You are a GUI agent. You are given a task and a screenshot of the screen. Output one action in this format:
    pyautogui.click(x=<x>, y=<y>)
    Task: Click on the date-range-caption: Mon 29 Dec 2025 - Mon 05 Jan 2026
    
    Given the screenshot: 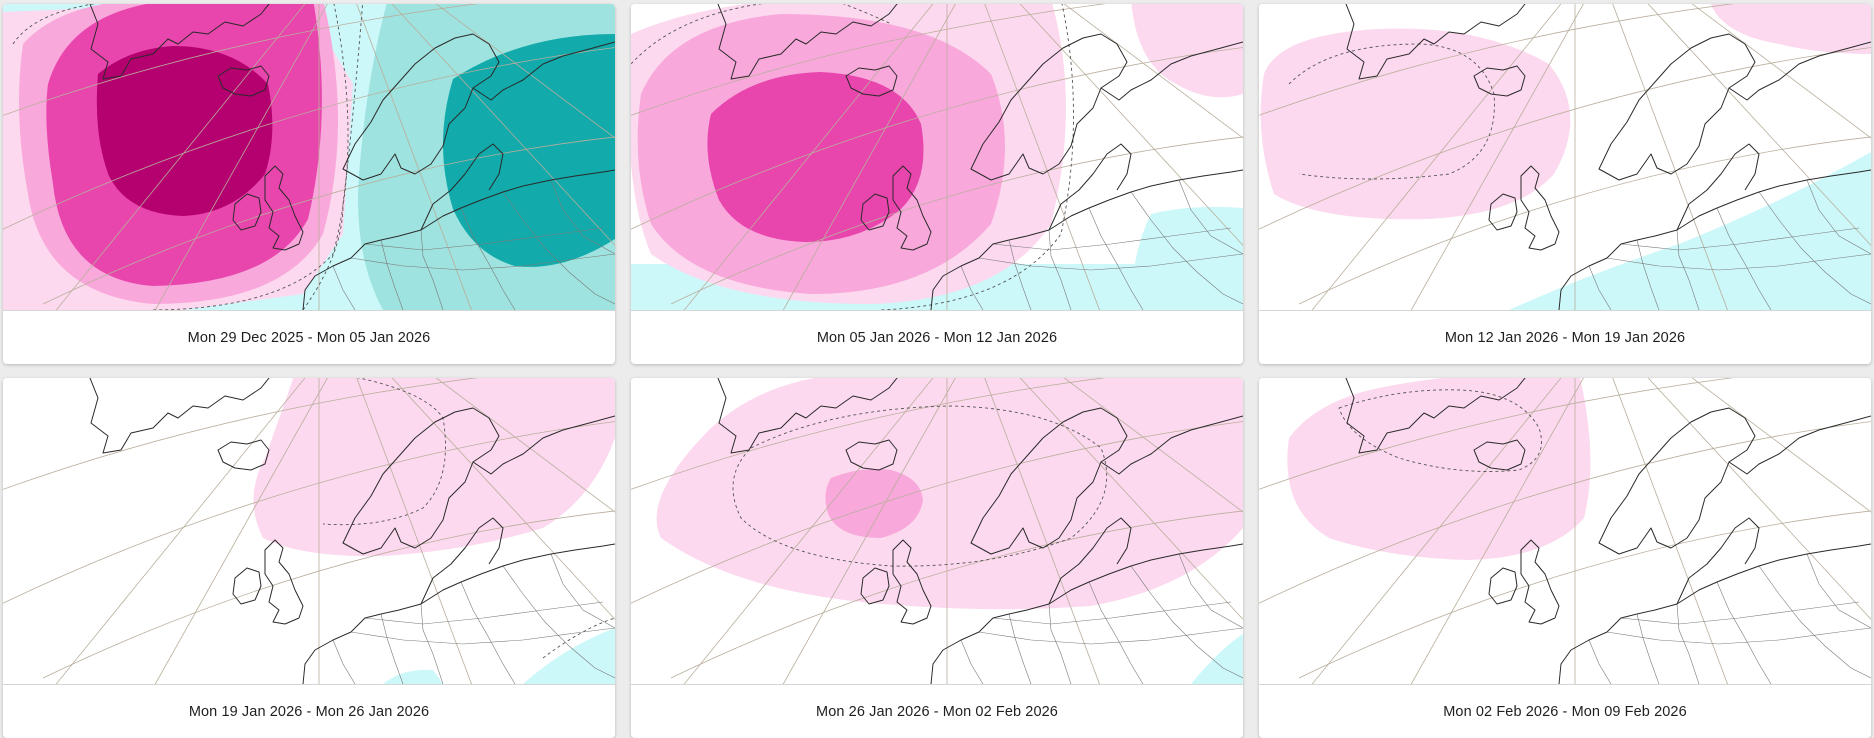 What is the action you would take?
    pyautogui.click(x=309, y=337)
    